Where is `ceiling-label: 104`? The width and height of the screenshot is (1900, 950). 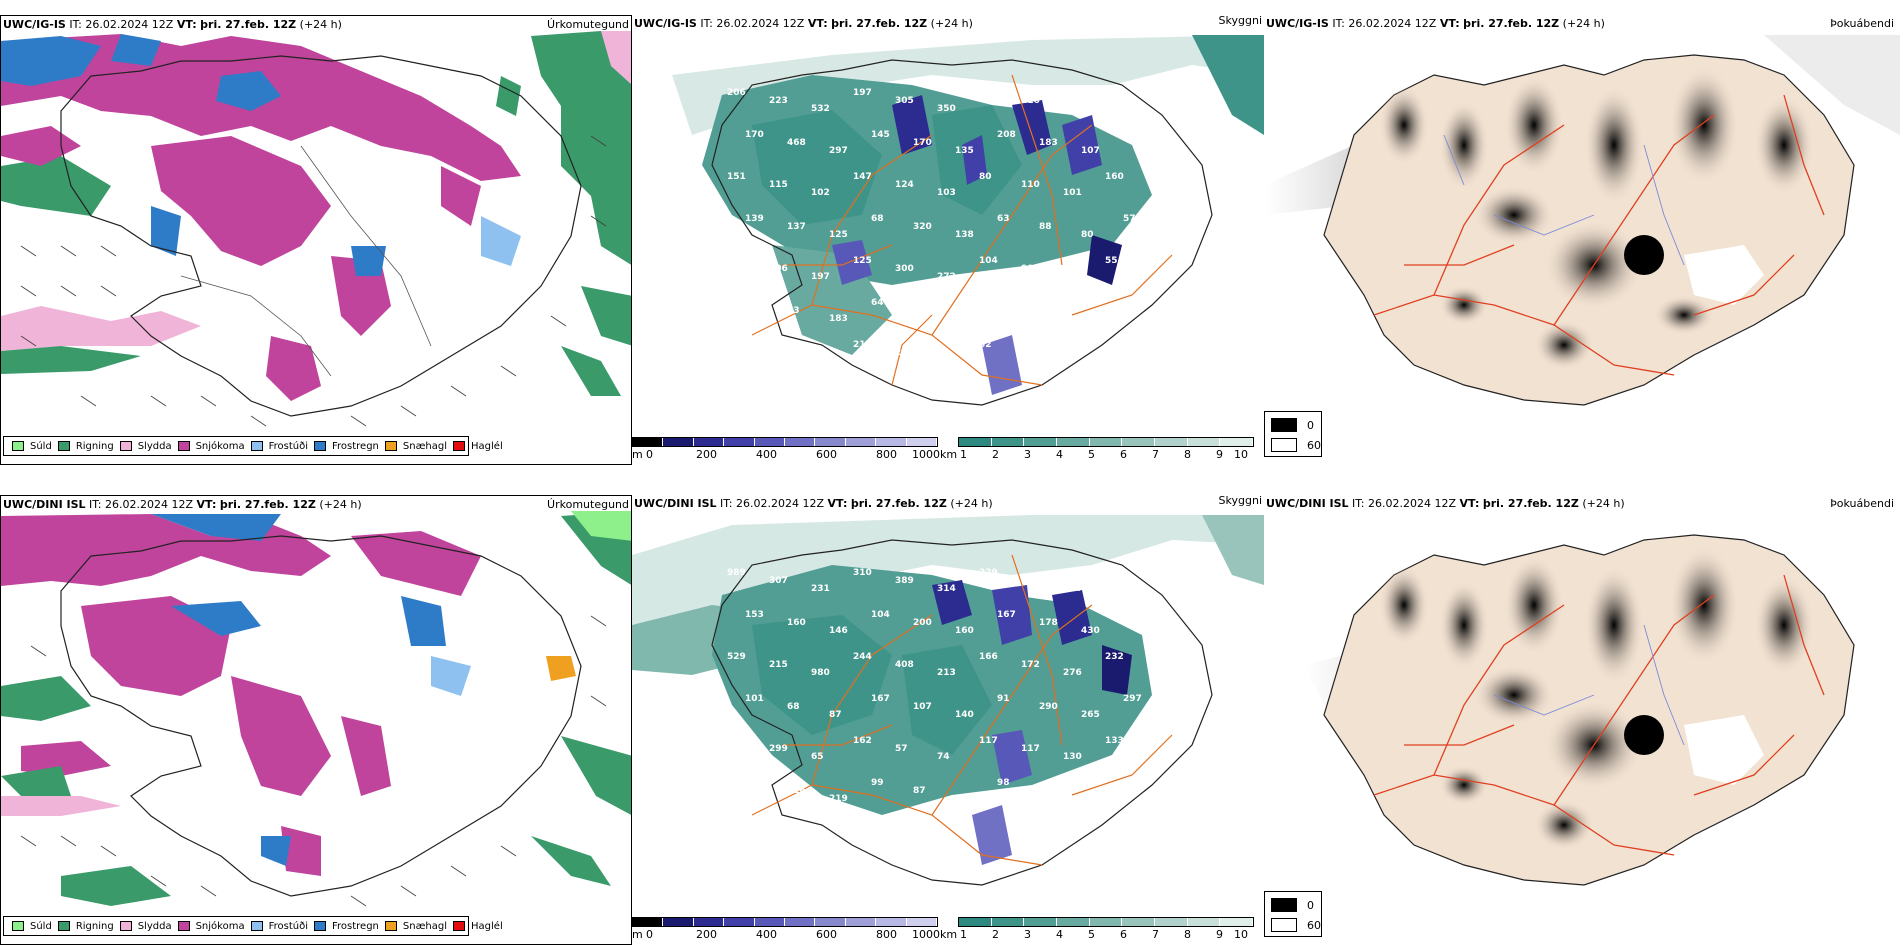 ceiling-label: 104 is located at coordinates (988, 261).